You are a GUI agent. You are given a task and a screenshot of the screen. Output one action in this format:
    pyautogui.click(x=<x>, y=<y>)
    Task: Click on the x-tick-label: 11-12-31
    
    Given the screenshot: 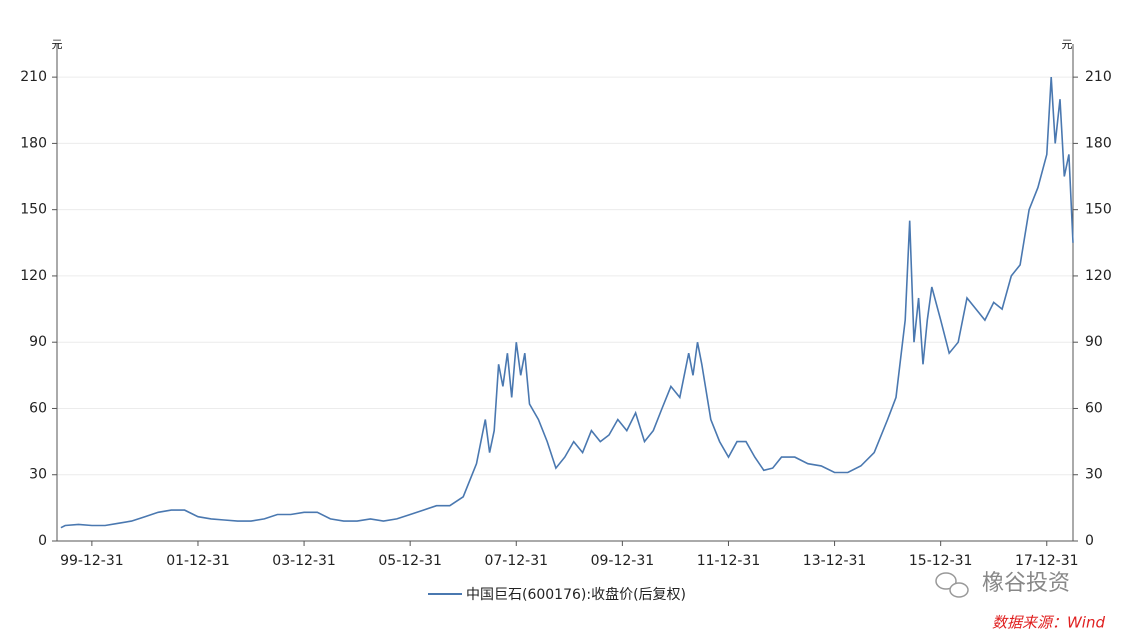 What is the action you would take?
    pyautogui.click(x=729, y=561)
    